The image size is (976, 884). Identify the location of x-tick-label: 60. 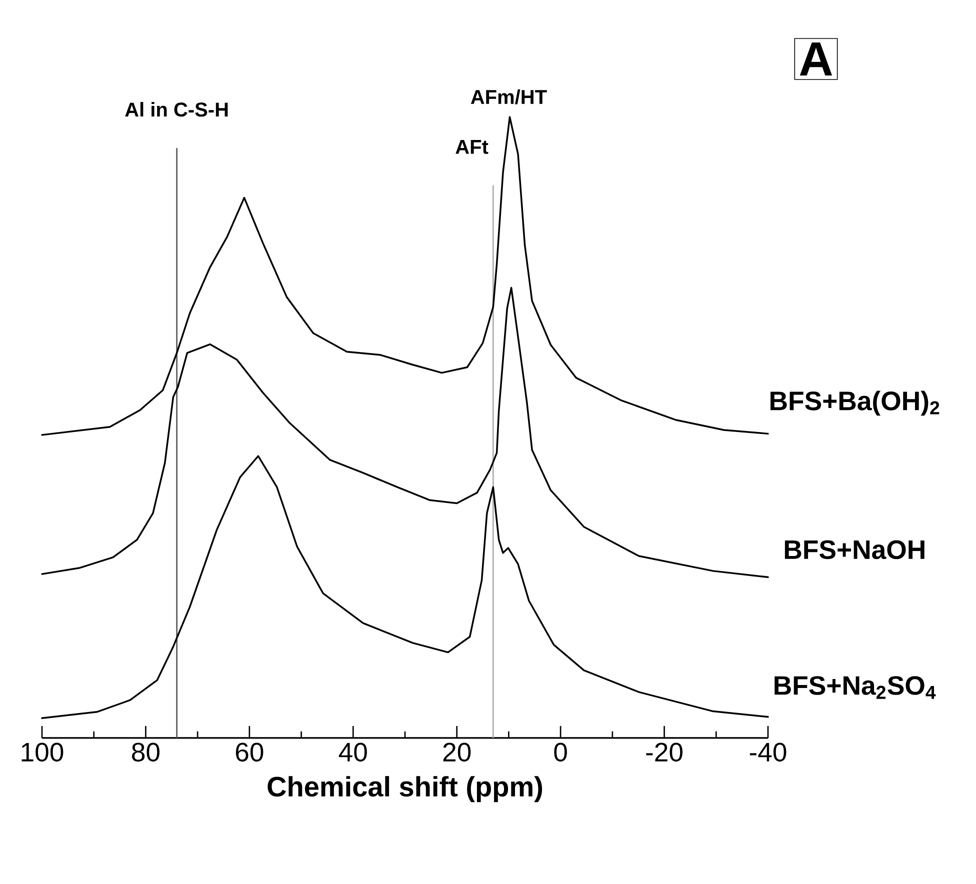
(250, 752).